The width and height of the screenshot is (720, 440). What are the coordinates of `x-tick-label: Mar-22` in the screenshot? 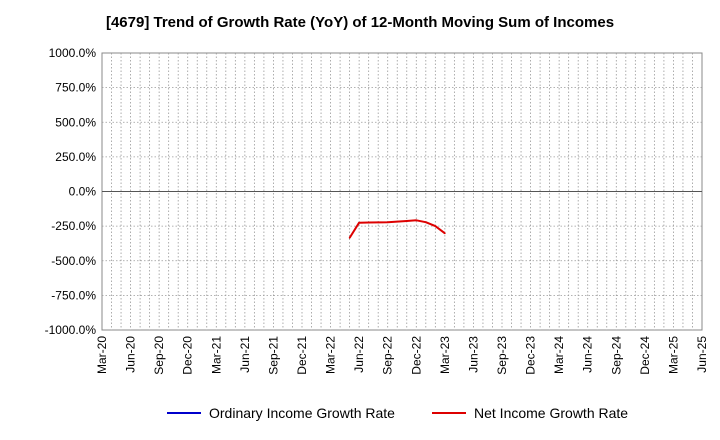 It's located at (331, 355).